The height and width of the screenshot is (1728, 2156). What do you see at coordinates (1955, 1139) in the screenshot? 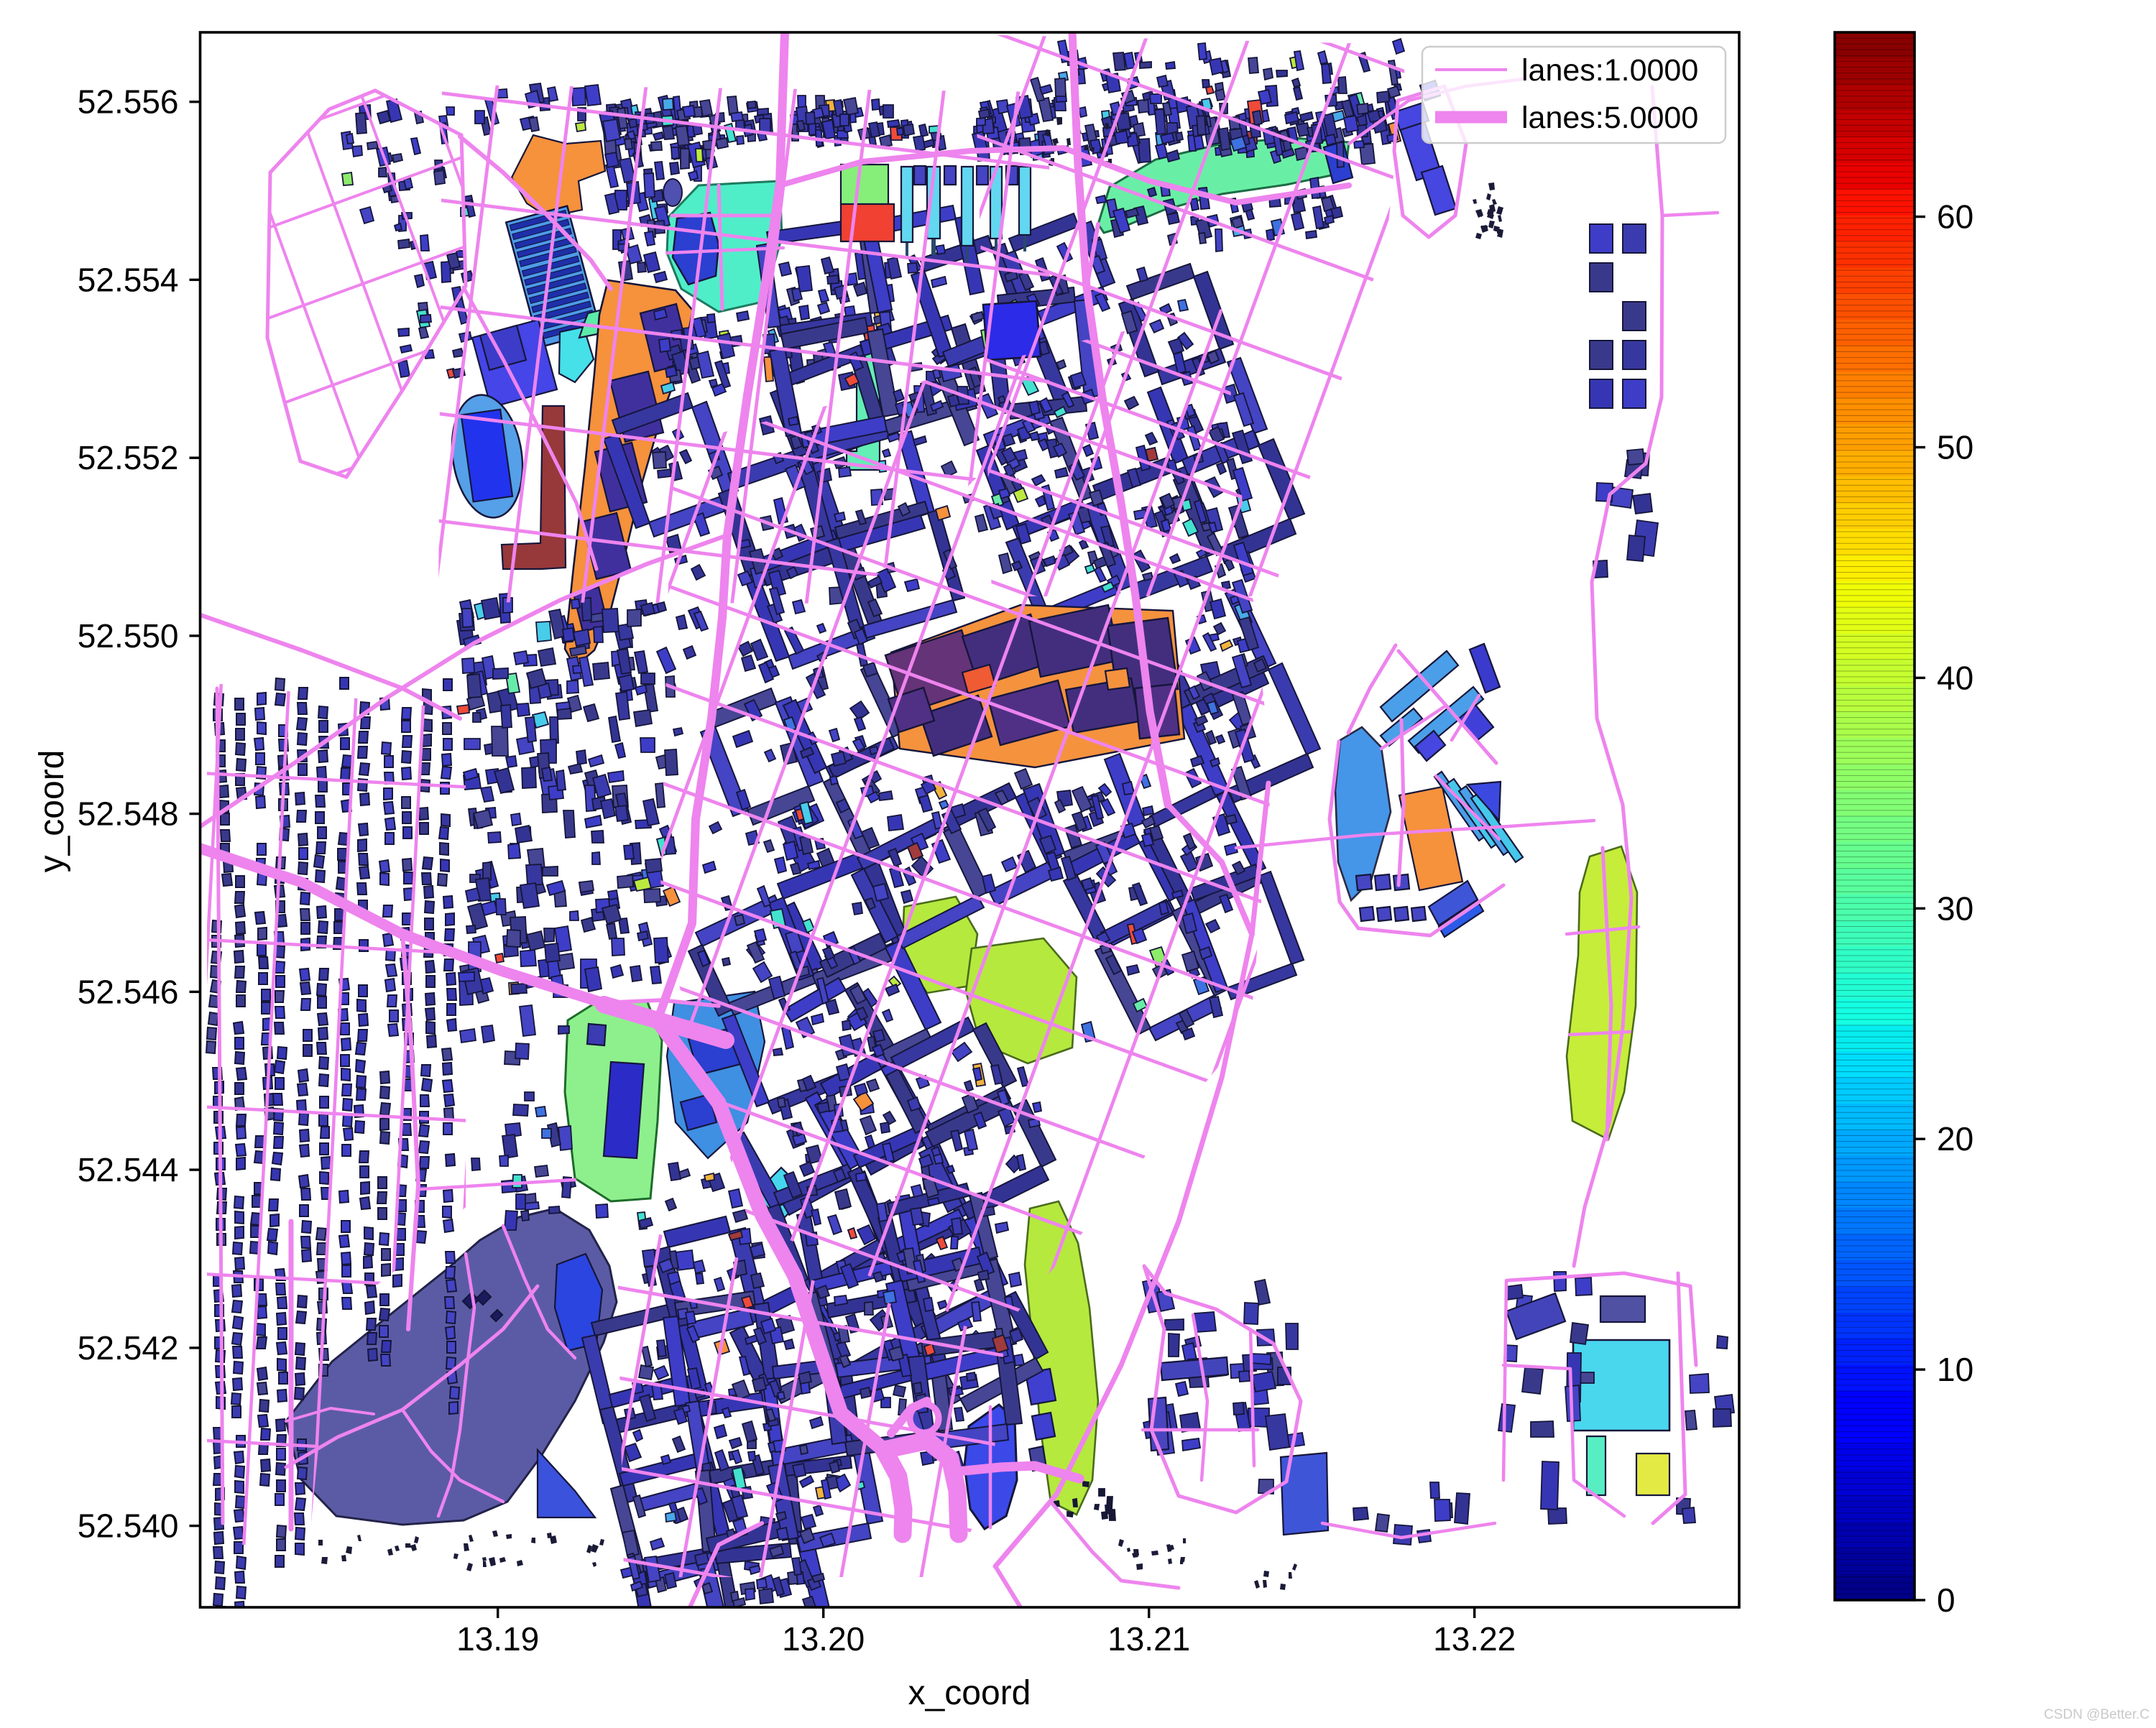
I see `svg-text: 20` at bounding box center [1955, 1139].